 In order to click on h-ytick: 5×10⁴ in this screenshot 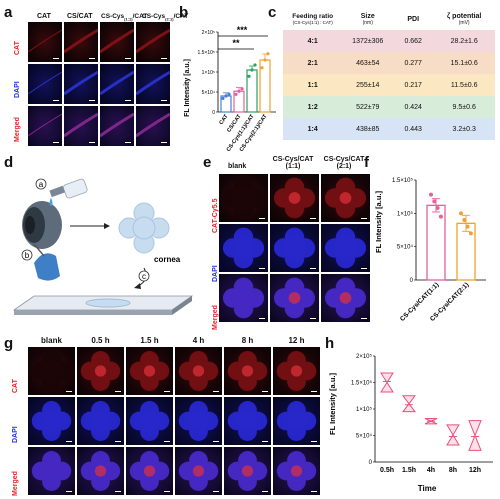, I will do `click(364, 436)`.